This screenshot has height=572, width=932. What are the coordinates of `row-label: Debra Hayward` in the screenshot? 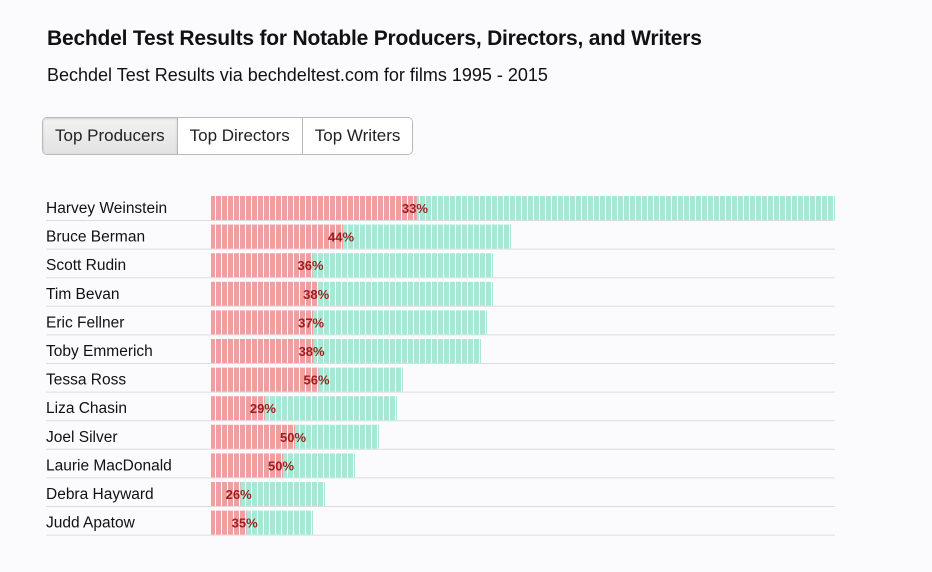 It's located at (100, 494).